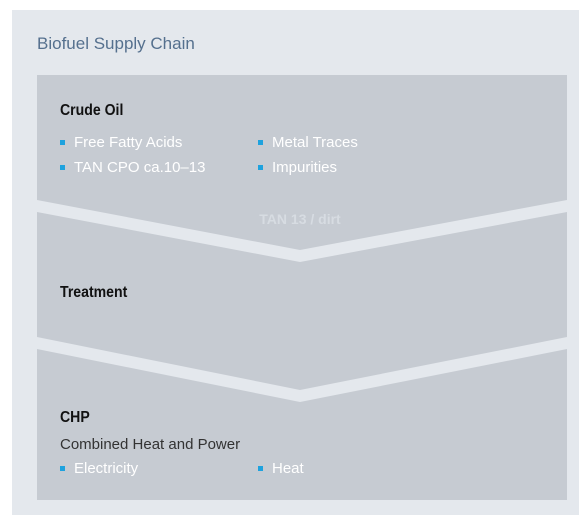  I want to click on stage-title: CHP, so click(75, 417).